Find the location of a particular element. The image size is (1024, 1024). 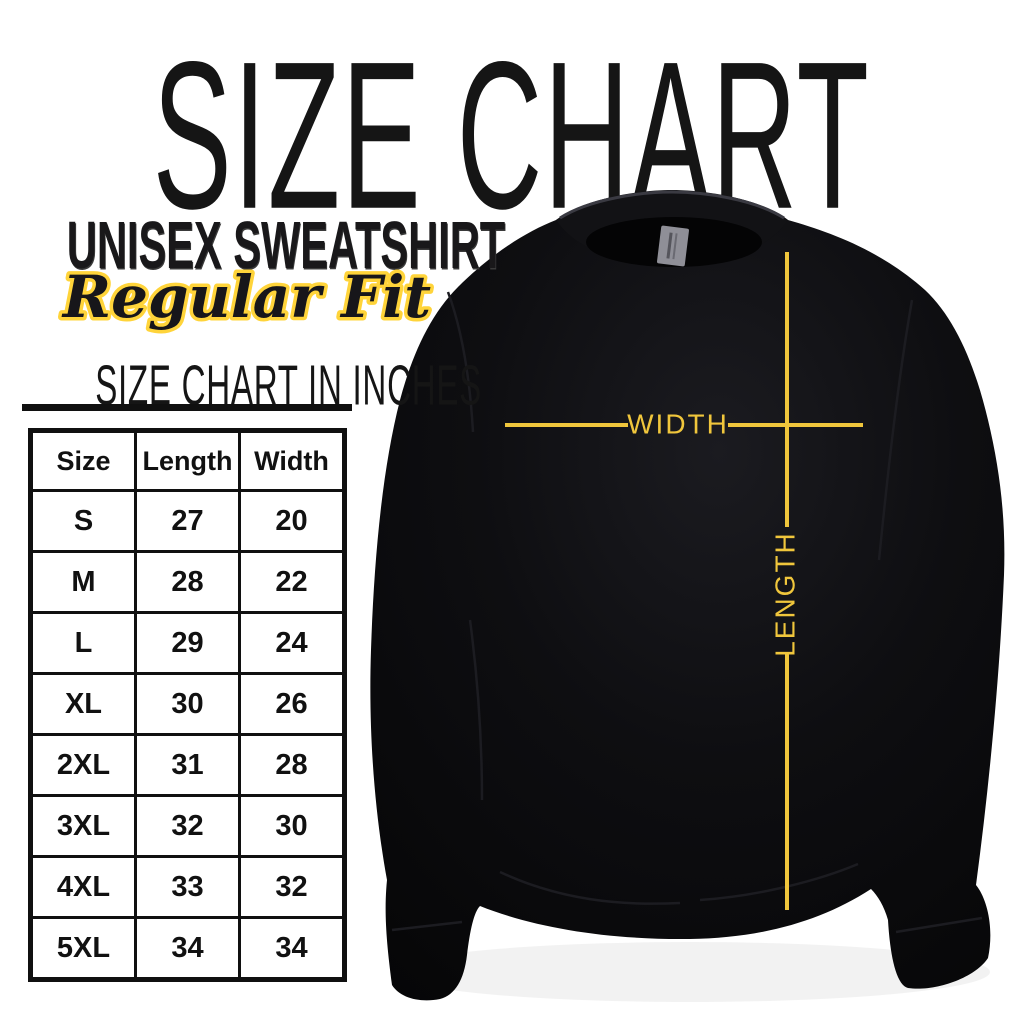

length-cell: 32 is located at coordinates (187, 826).